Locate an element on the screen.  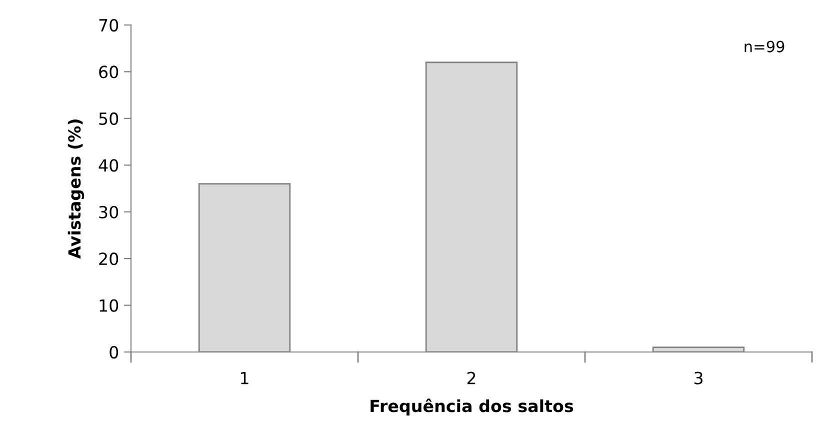
y-tick-label: 0 is located at coordinates (114, 352).